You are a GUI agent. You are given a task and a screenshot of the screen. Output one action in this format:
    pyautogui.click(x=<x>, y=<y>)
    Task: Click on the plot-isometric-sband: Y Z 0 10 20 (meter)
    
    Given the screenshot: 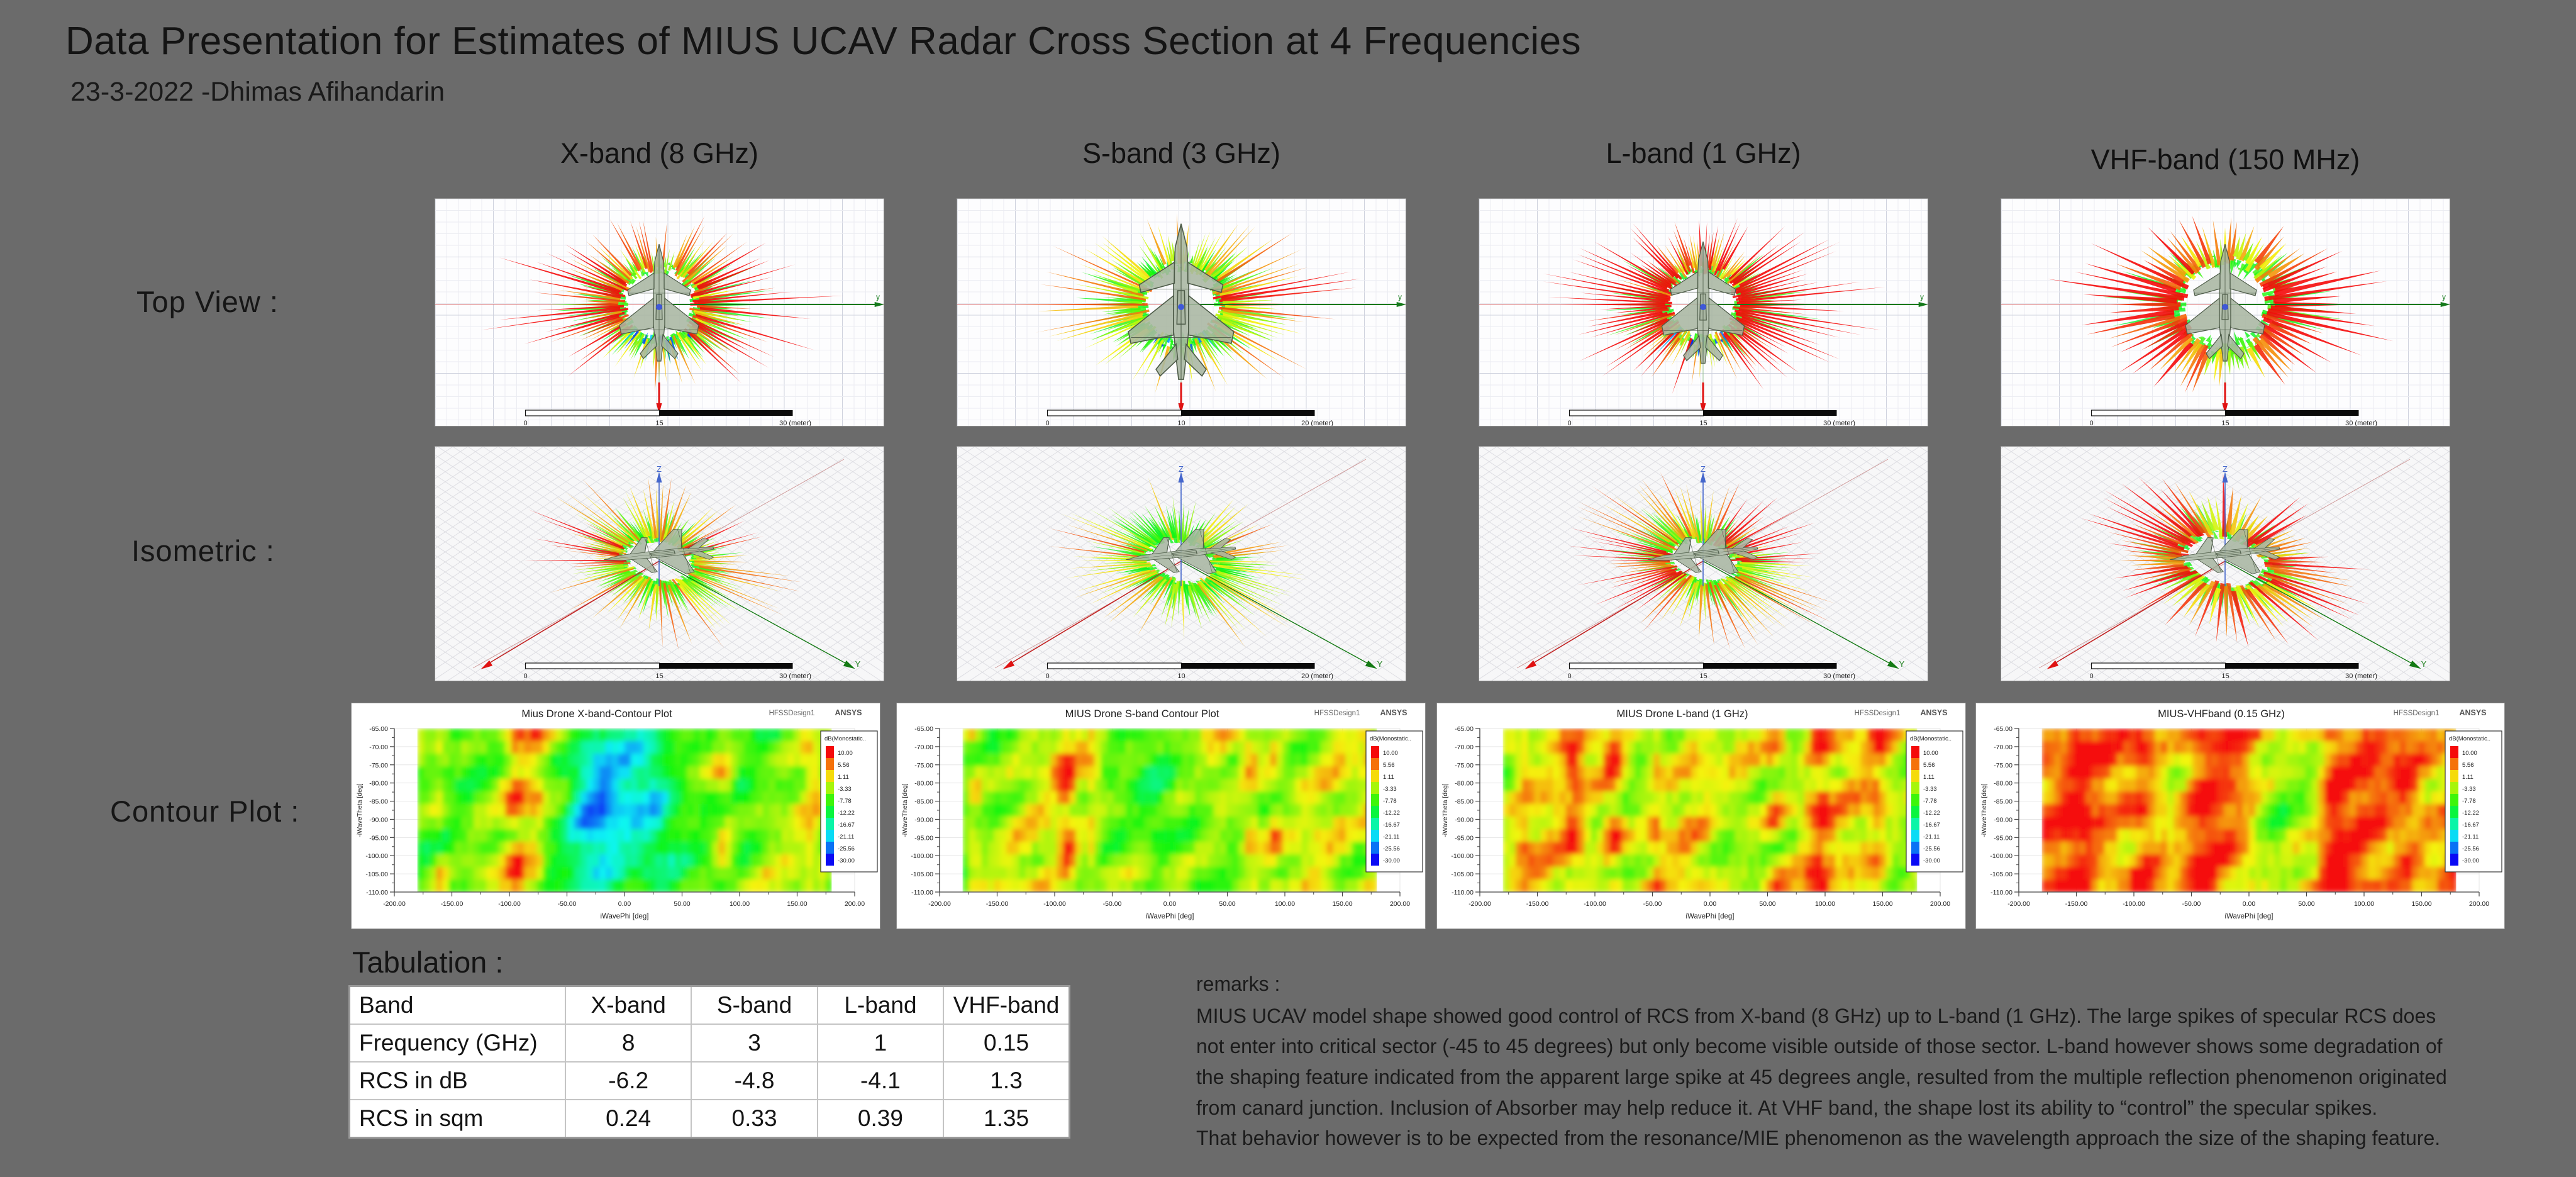 What is the action you would take?
    pyautogui.click(x=1181, y=564)
    